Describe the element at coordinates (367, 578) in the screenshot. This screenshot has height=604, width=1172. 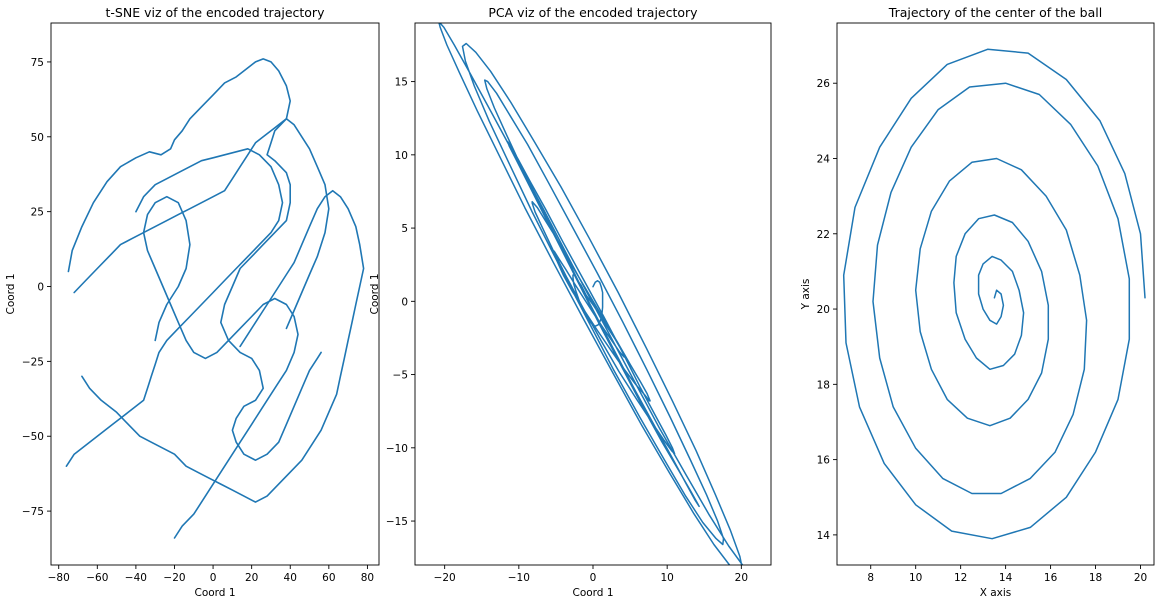
I see `x-tick-label: 80` at that location.